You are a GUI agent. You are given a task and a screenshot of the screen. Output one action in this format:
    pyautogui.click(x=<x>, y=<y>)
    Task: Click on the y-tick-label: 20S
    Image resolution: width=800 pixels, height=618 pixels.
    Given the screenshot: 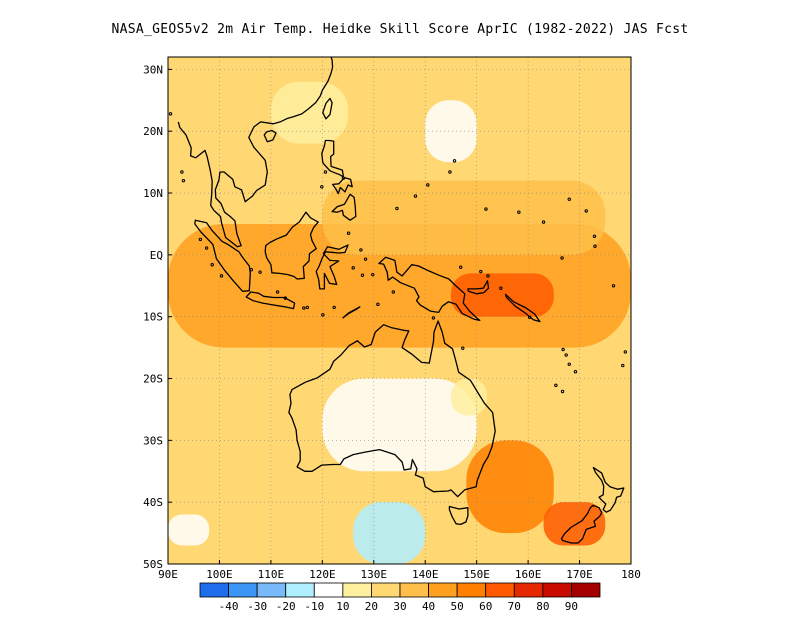 What is the action you would take?
    pyautogui.click(x=153, y=379)
    